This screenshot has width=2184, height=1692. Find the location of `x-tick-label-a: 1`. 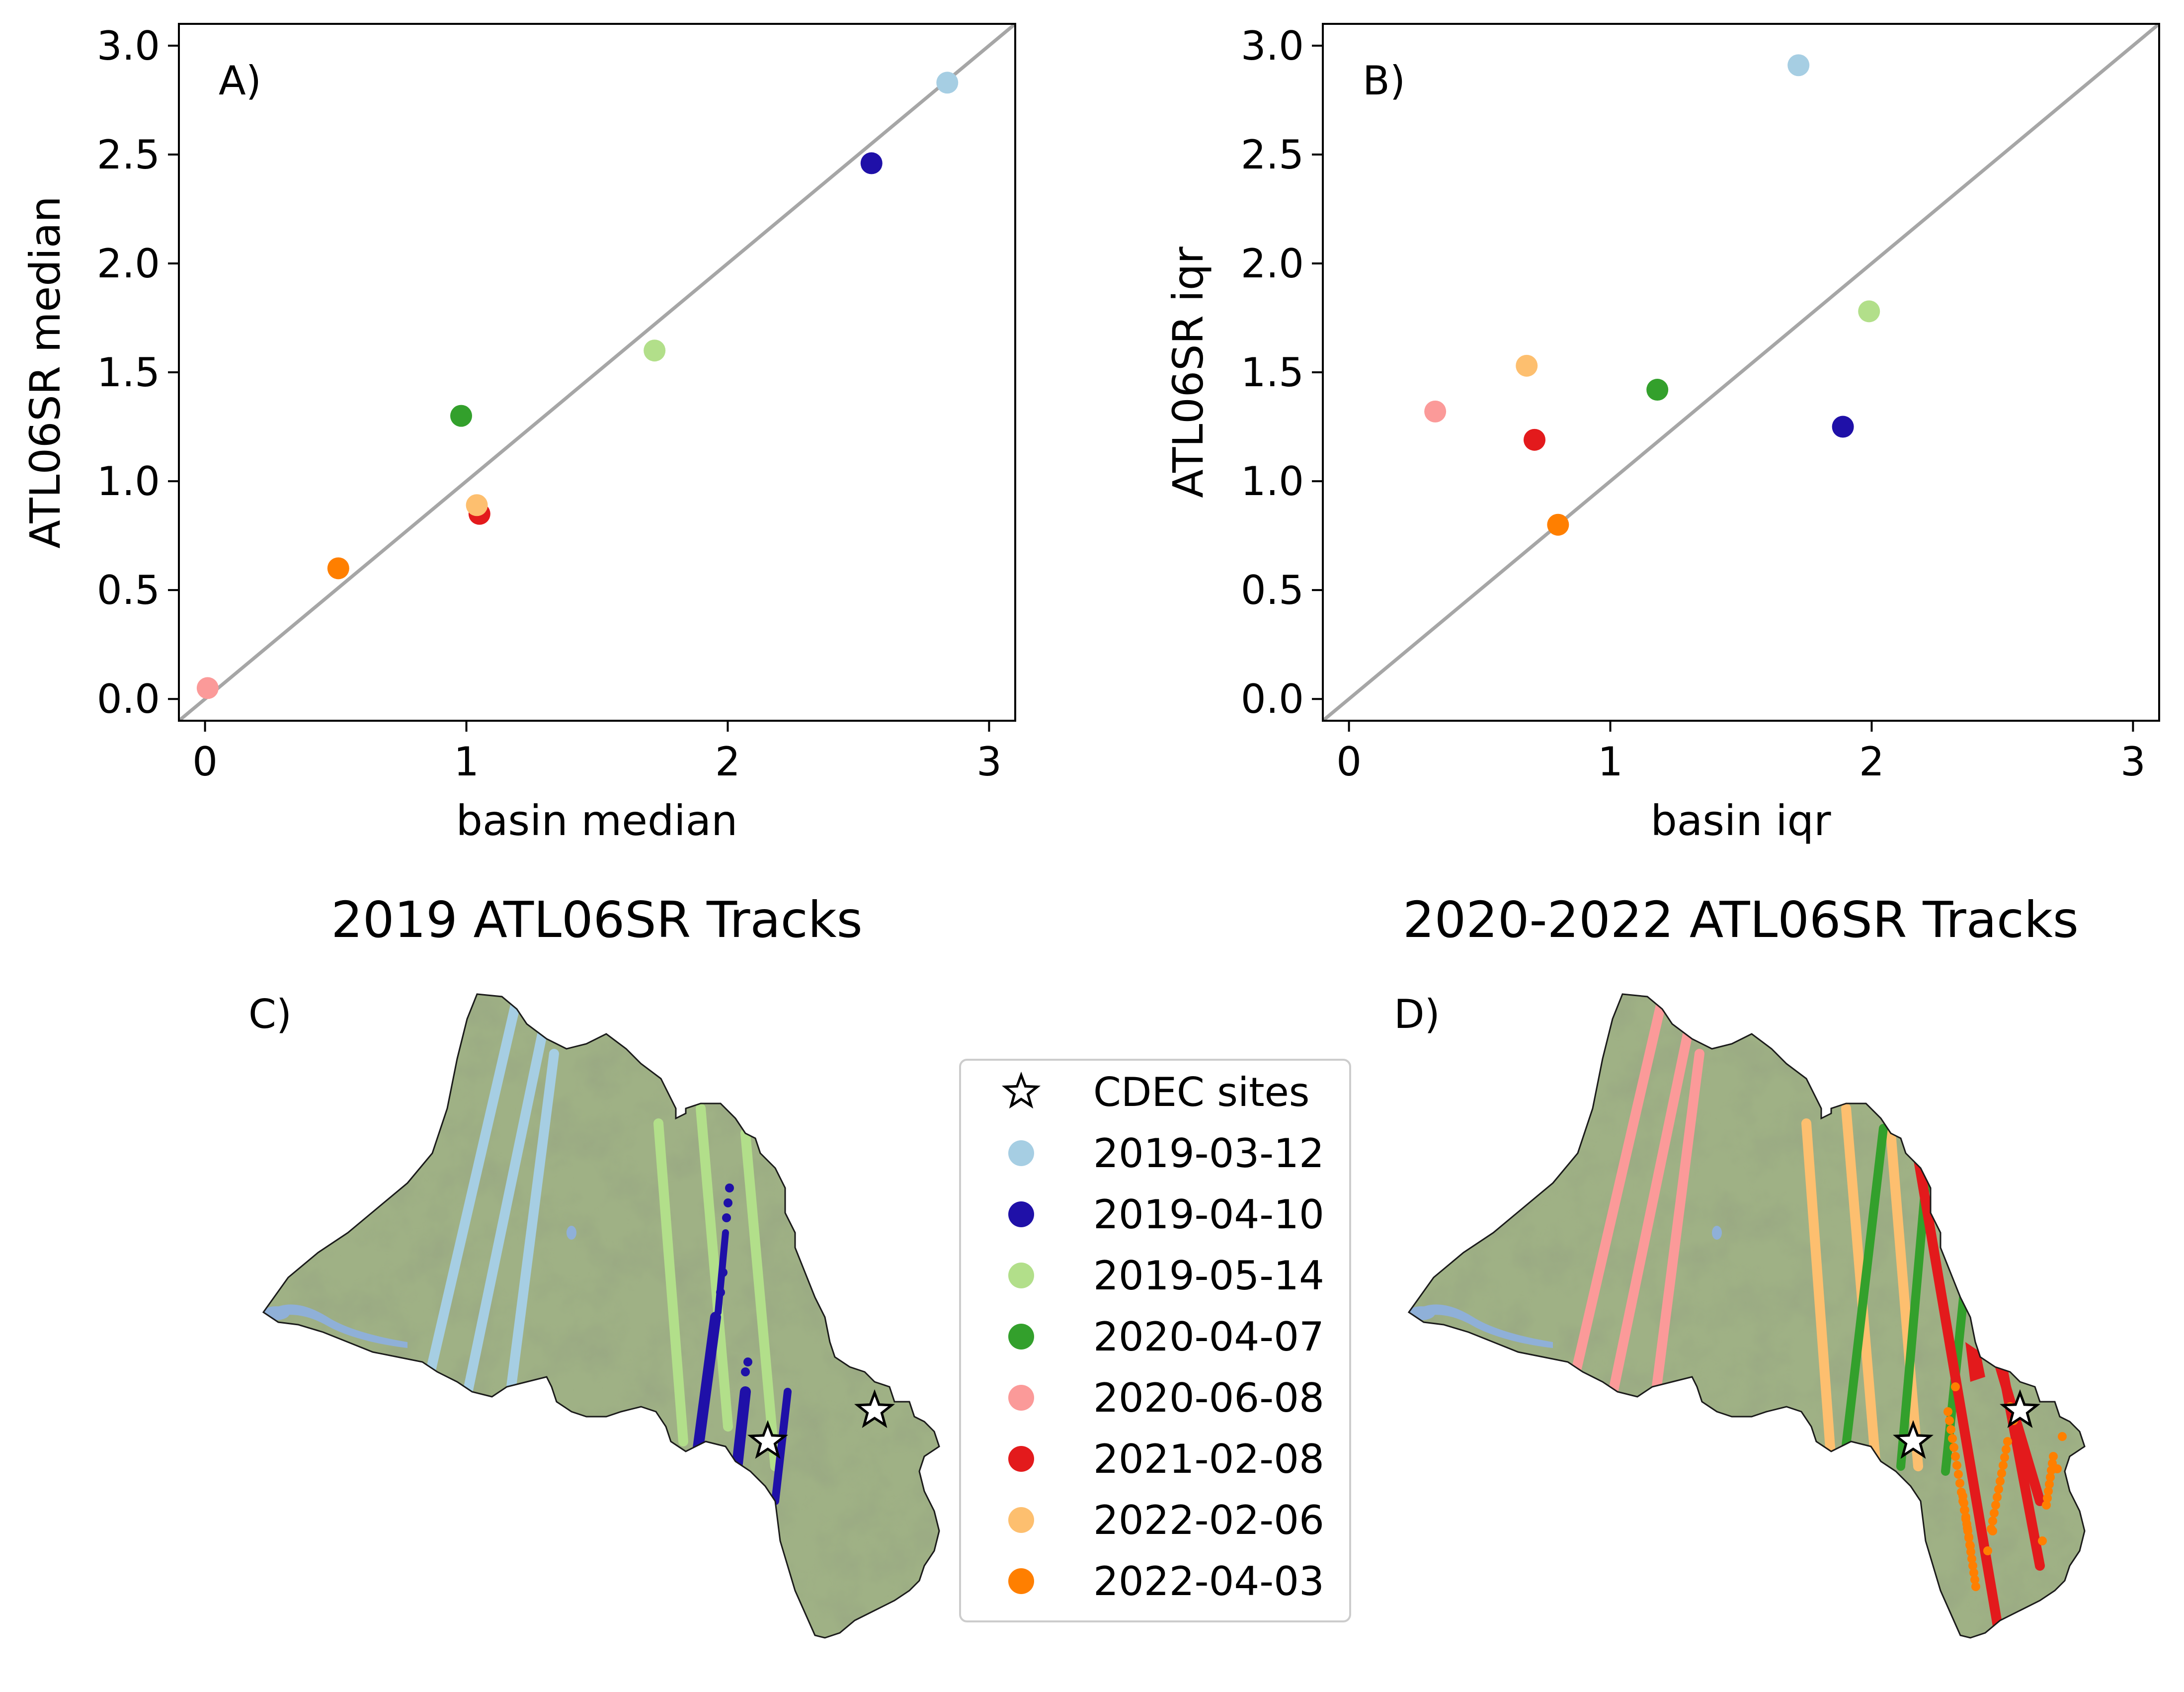

x-tick-label-a: 1 is located at coordinates (466, 762).